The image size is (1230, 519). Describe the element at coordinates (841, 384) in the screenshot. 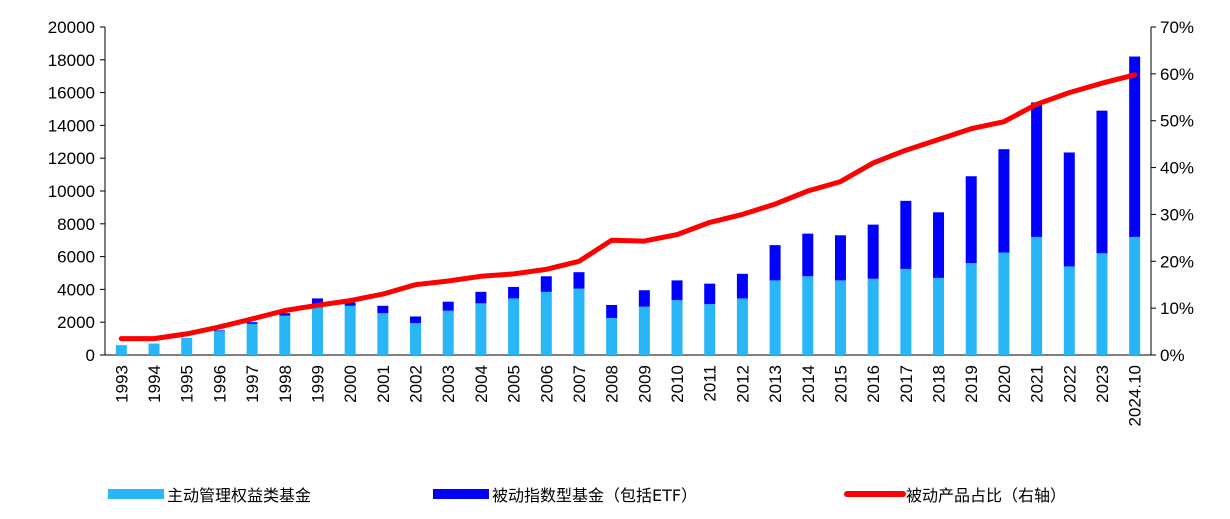

I see `x-tick-label: 2015` at that location.